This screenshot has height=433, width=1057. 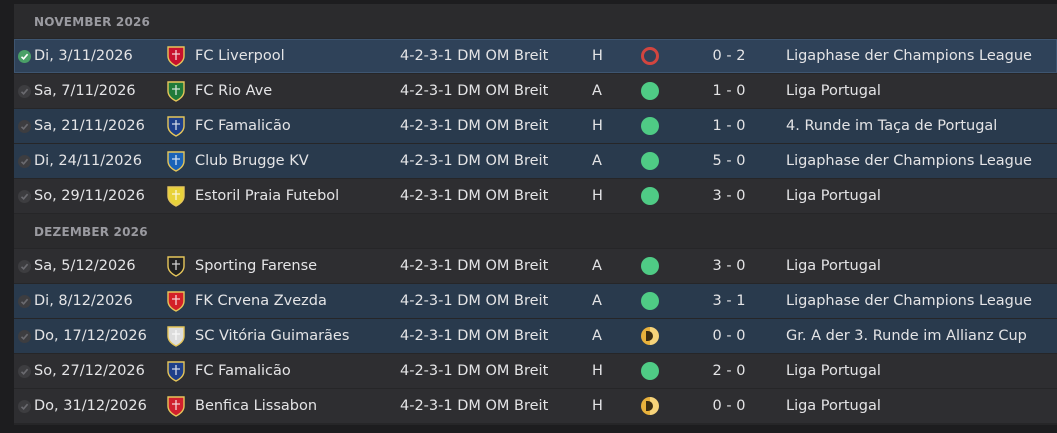 What do you see at coordinates (85, 266) in the screenshot?
I see `match-date: Sa, 5/12/2026` at bounding box center [85, 266].